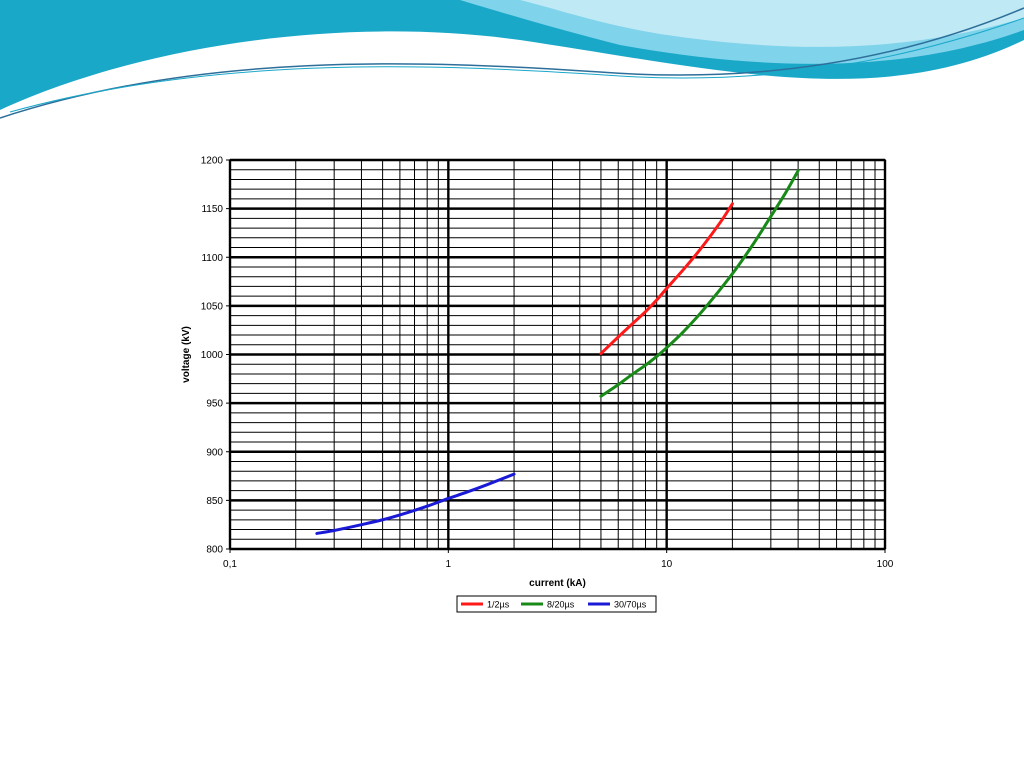 Image resolution: width=1024 pixels, height=768 pixels. I want to click on legend-label-2: 8/20µs, so click(561, 605).